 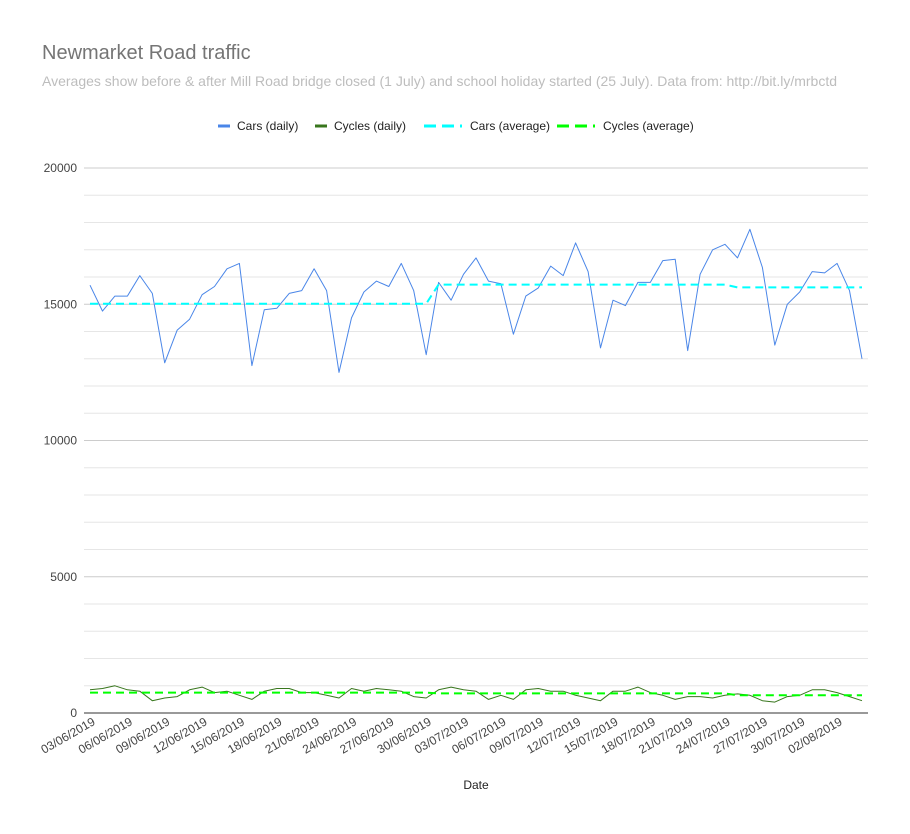 What do you see at coordinates (648, 126) in the screenshot?
I see `legend-label: Cycles (average)` at bounding box center [648, 126].